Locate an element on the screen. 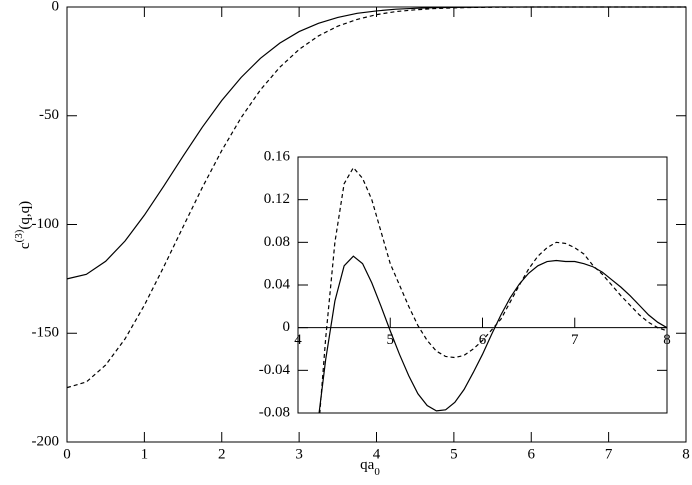 The width and height of the screenshot is (692, 485). y-axis-label: c(3)(q,q) is located at coordinates (23, 225).